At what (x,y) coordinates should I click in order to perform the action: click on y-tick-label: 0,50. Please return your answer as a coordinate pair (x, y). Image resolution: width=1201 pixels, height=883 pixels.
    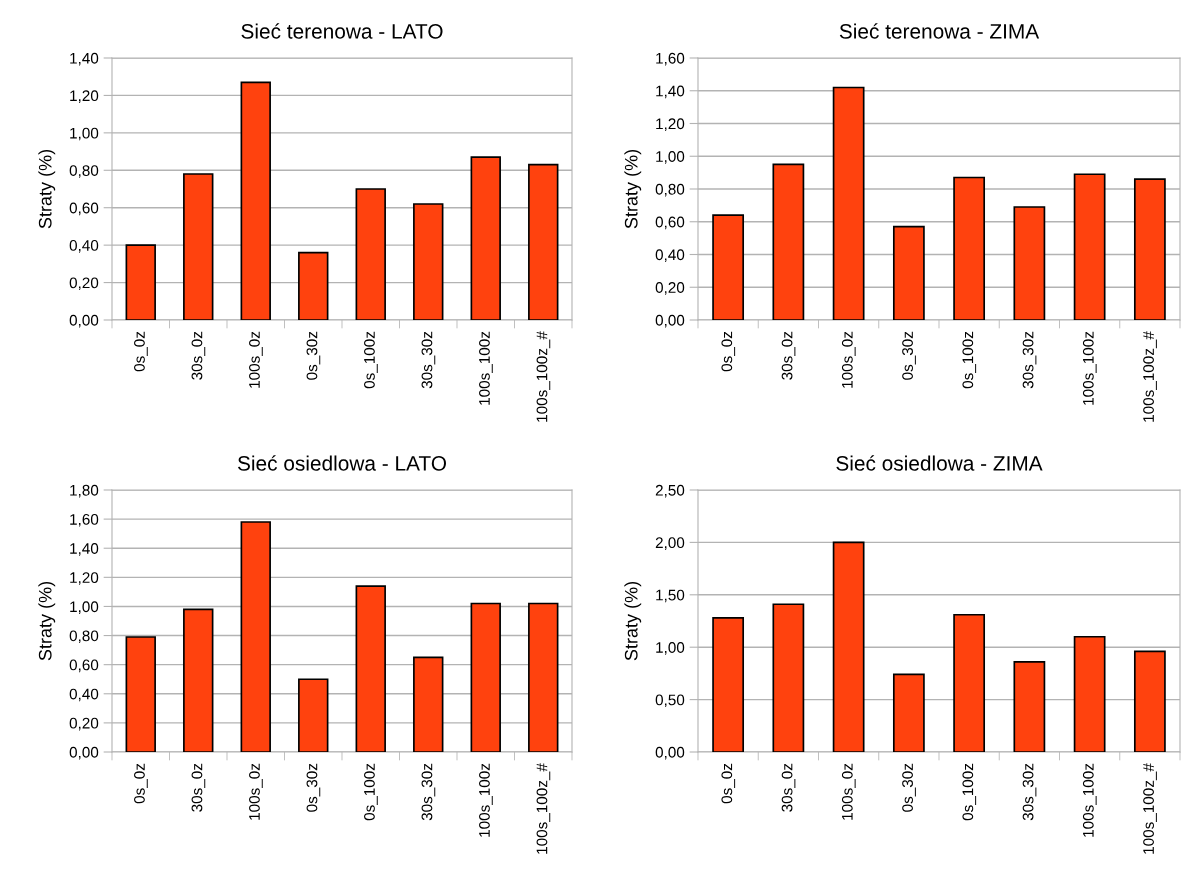
    Looking at the image, I should click on (670, 701).